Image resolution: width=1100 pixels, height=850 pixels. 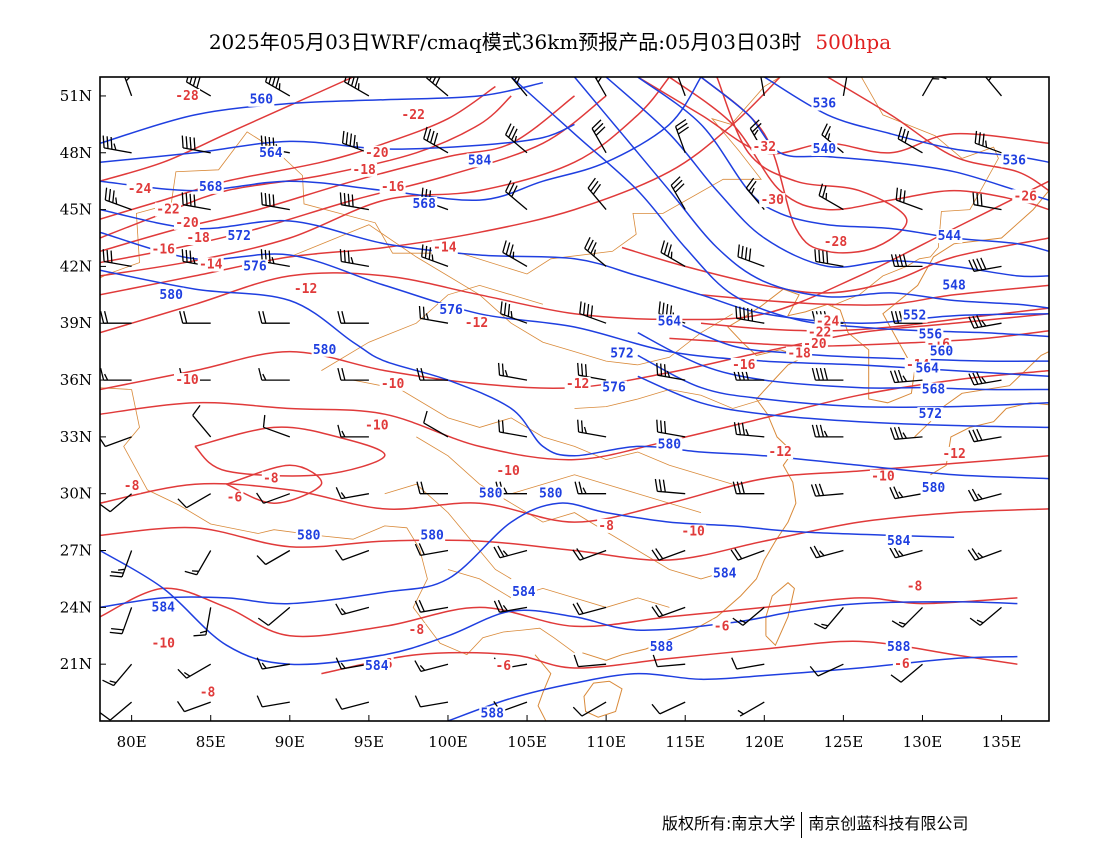 What do you see at coordinates (337, 143) in the screenshot?
I see `height-contour` at bounding box center [337, 143].